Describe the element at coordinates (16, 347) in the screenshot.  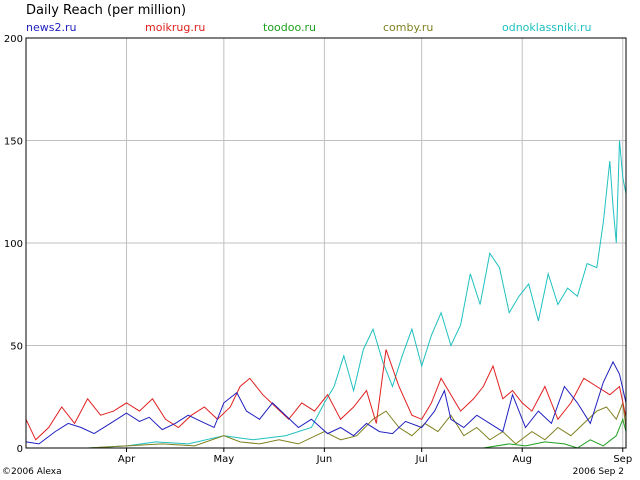
I see `y-tick-label: 50` at that location.